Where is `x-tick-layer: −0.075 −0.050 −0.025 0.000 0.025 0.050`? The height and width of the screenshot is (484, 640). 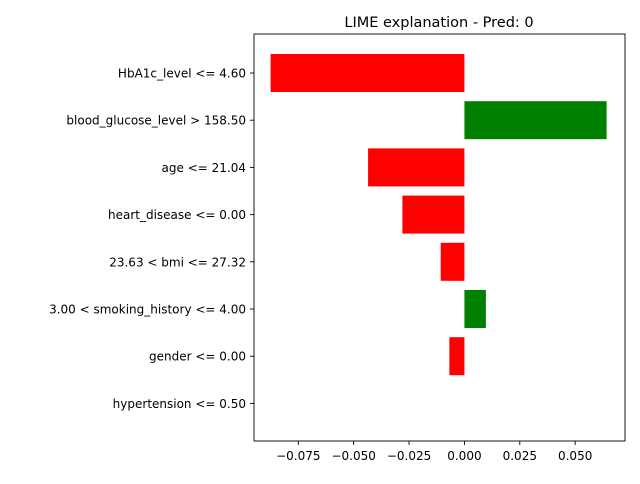
x-tick-layer: −0.075 −0.050 −0.025 0.000 0.025 0.050 is located at coordinates (434, 452).